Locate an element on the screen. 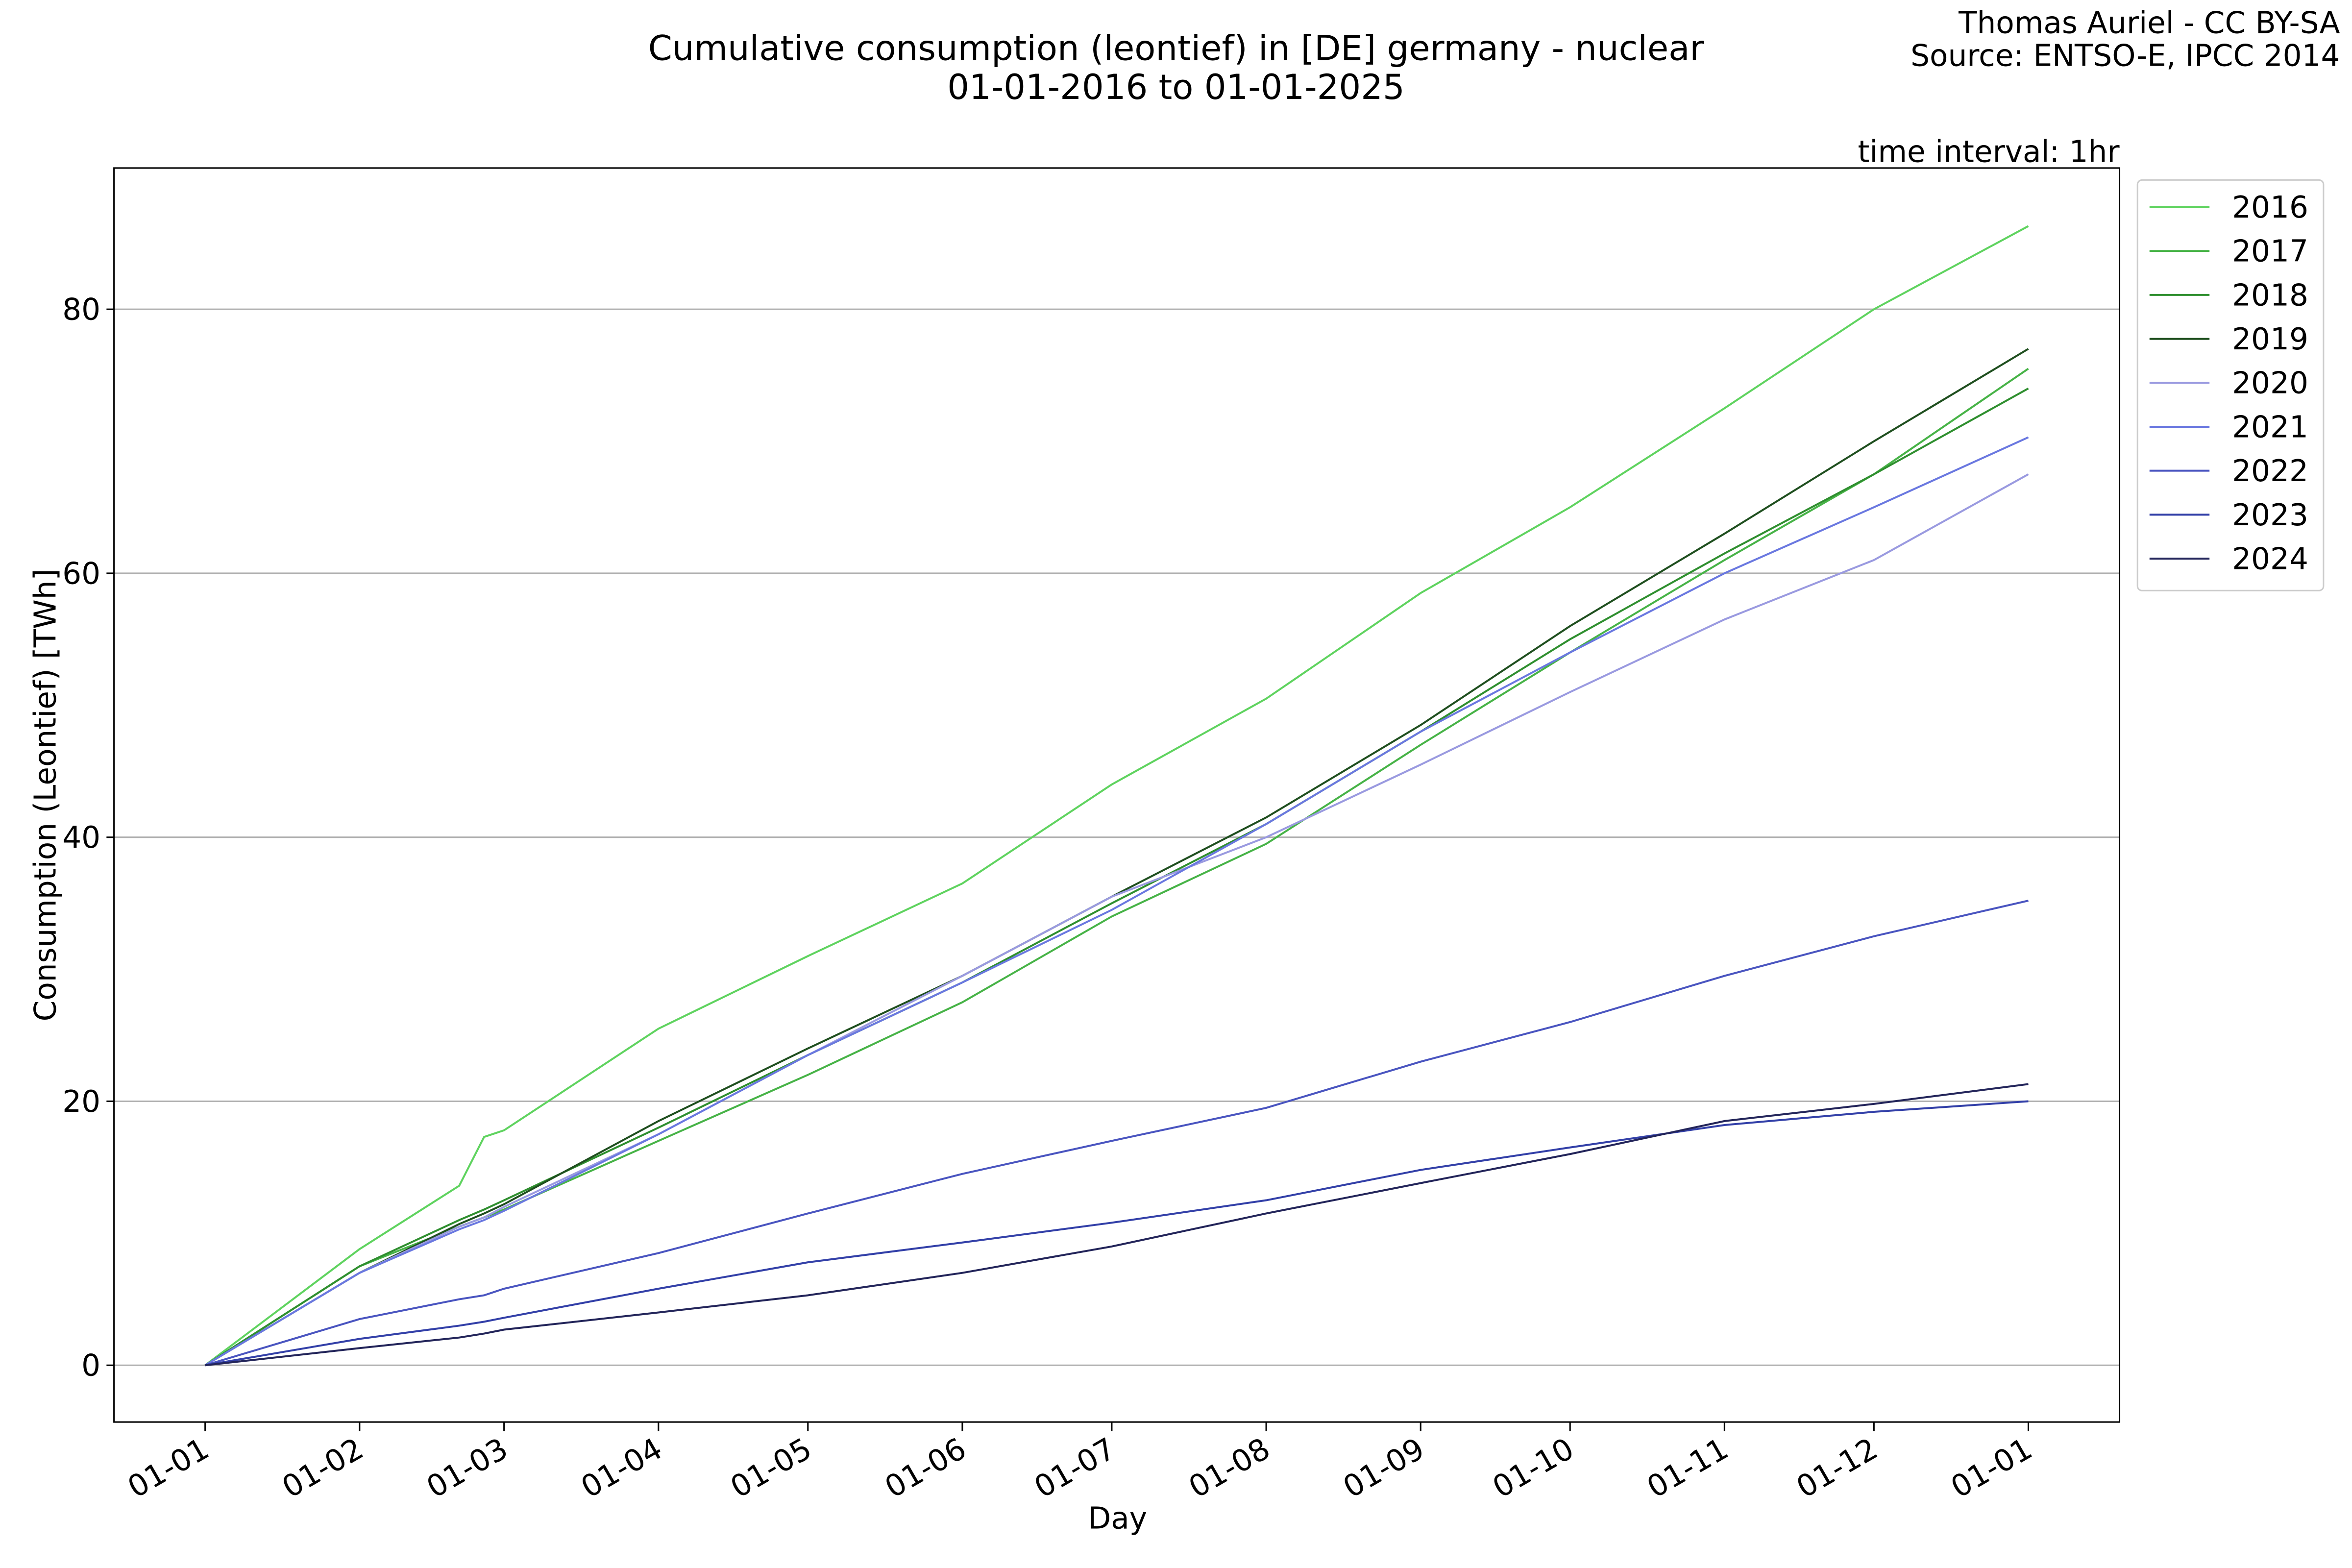 Image resolution: width=2352 pixels, height=1568 pixels. x-axis-label: Day is located at coordinates (1117, 1518).